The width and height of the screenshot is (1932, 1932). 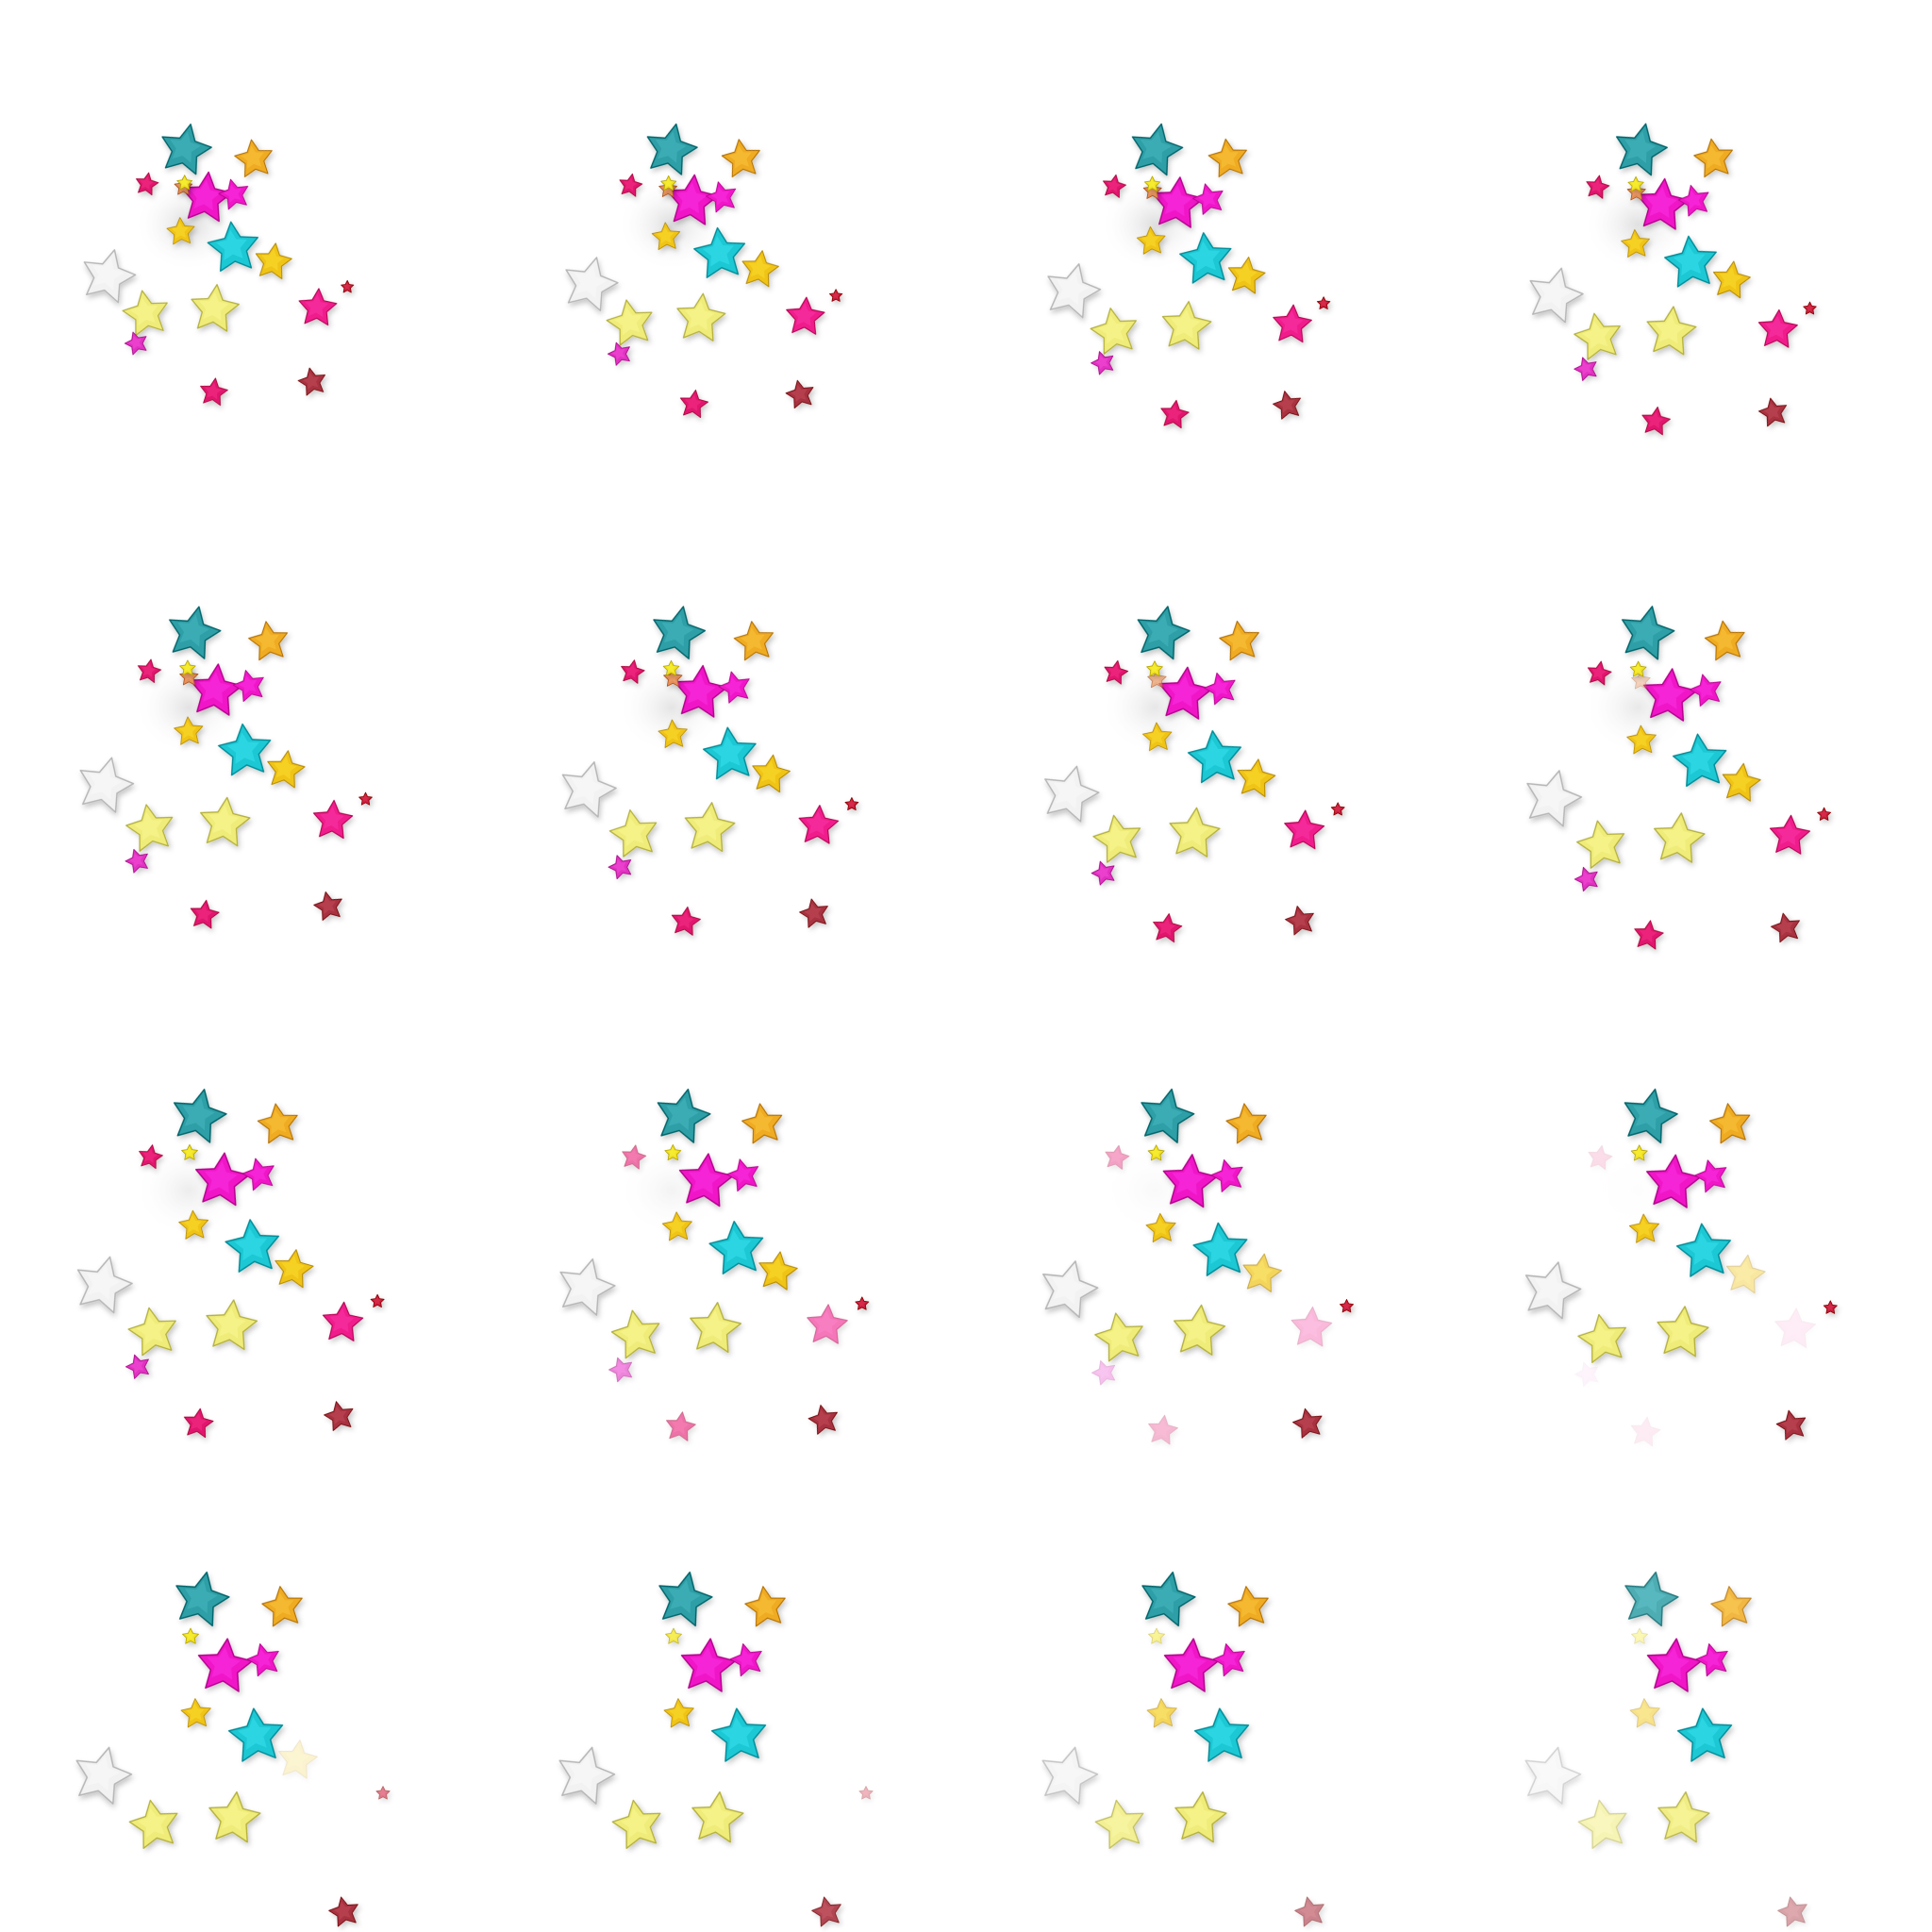 I want to click on magenta-star-large, so click(x=708, y=1665).